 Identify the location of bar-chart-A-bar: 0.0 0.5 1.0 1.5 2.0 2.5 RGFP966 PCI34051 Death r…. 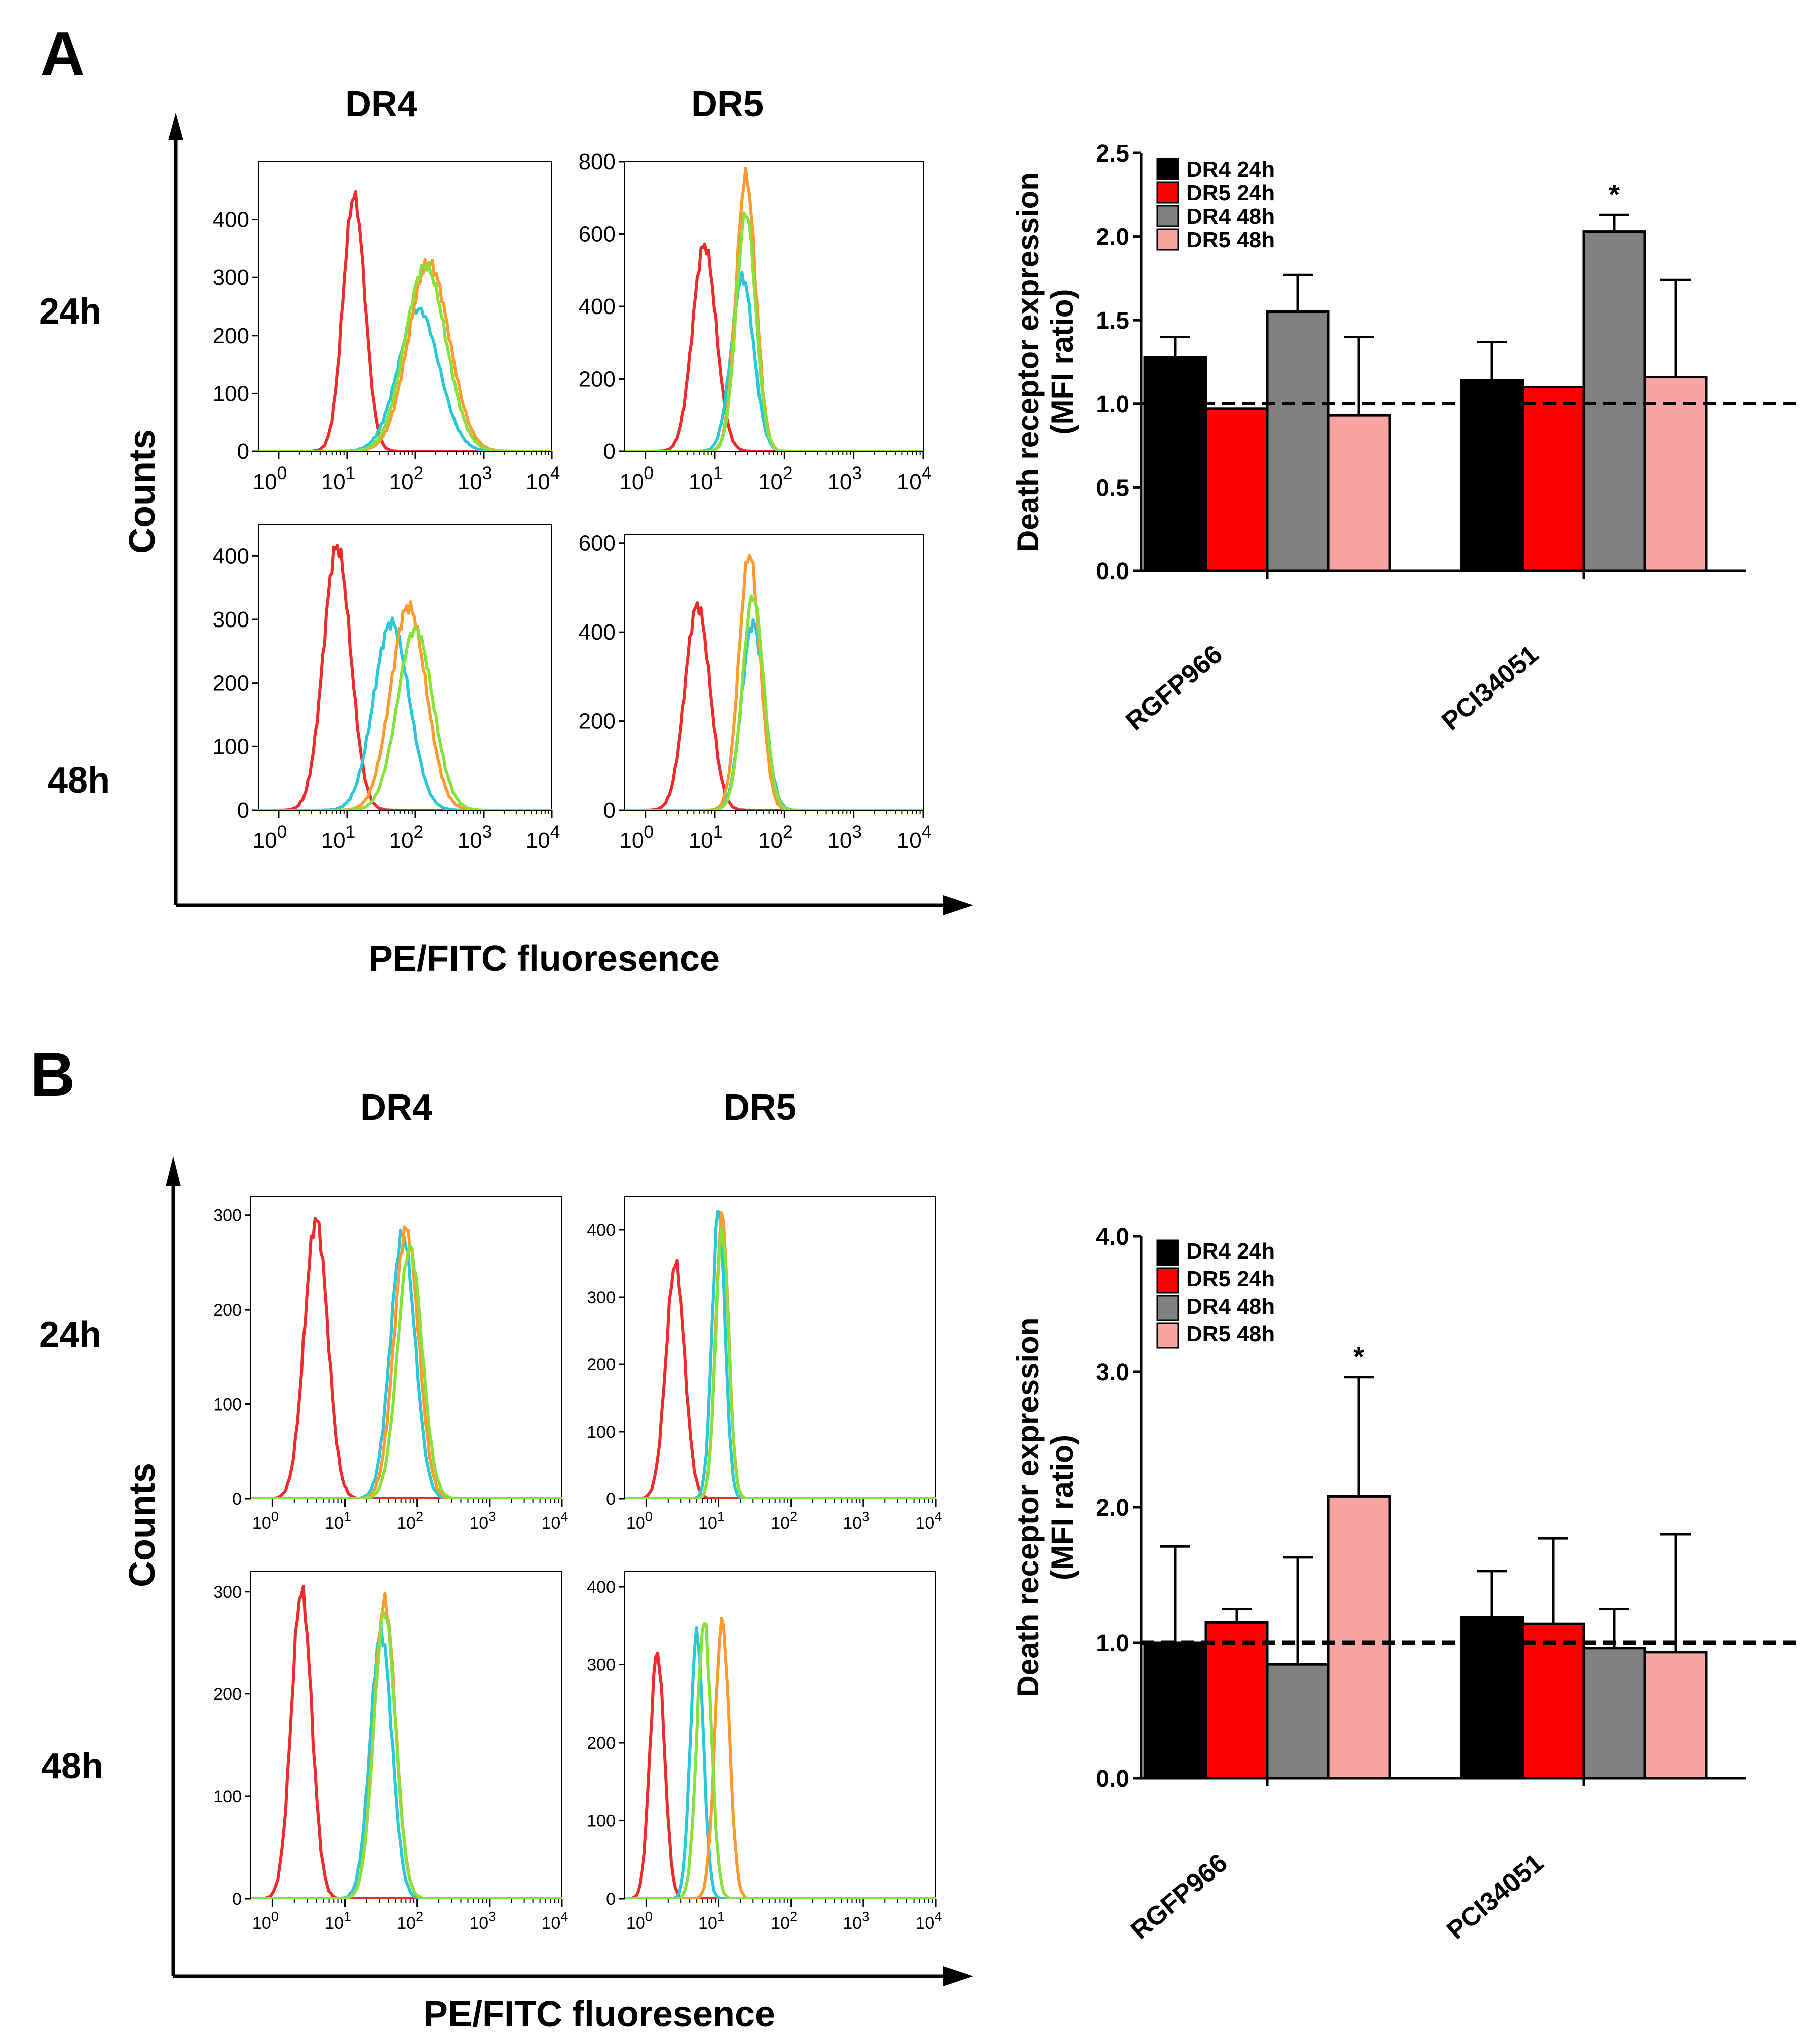
(1406, 438).